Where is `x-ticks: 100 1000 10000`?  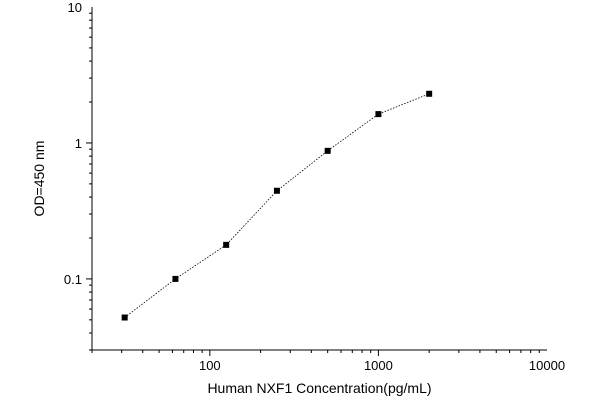
x-ticks: 100 1000 10000 is located at coordinates (328, 361).